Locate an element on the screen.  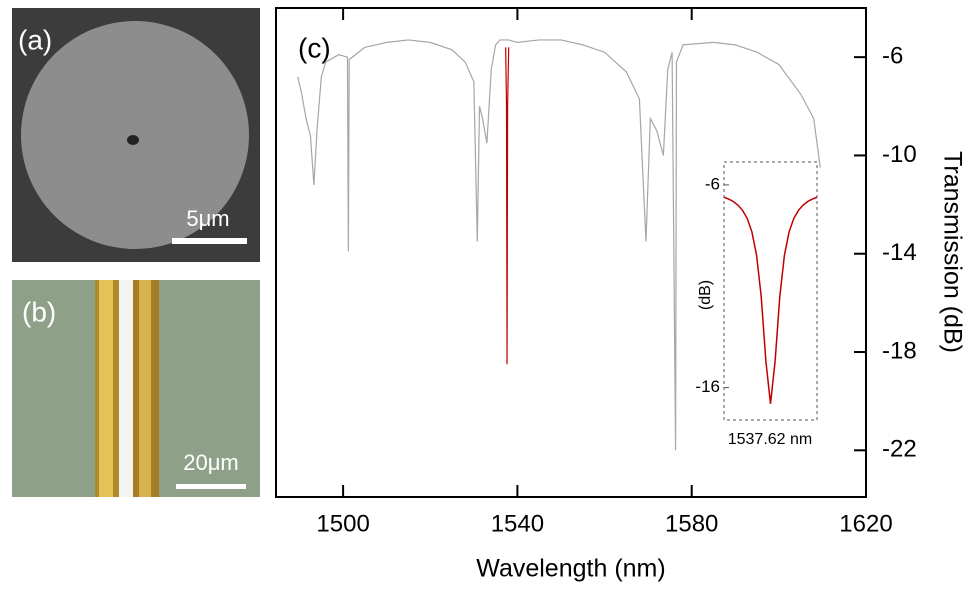
y-axis-label: Transmission (dB) is located at coordinates (952, 252).